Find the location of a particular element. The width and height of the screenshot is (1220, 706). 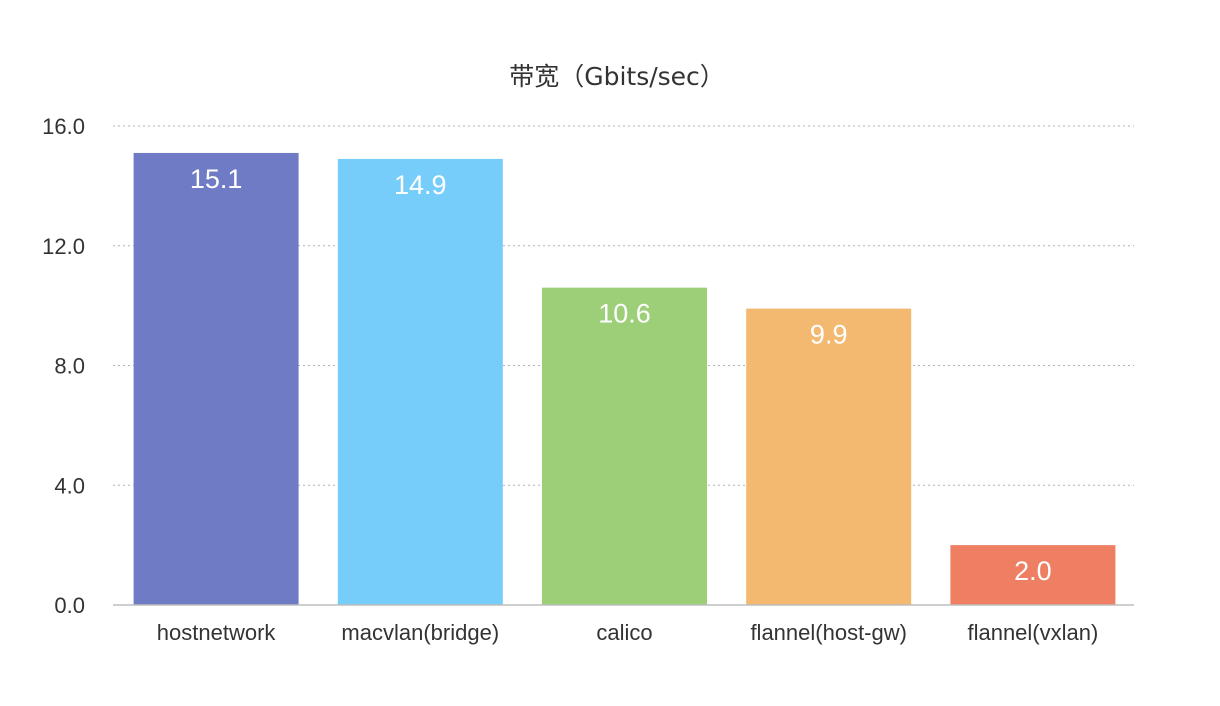

y-tick-label: 12.0 is located at coordinates (63, 246).